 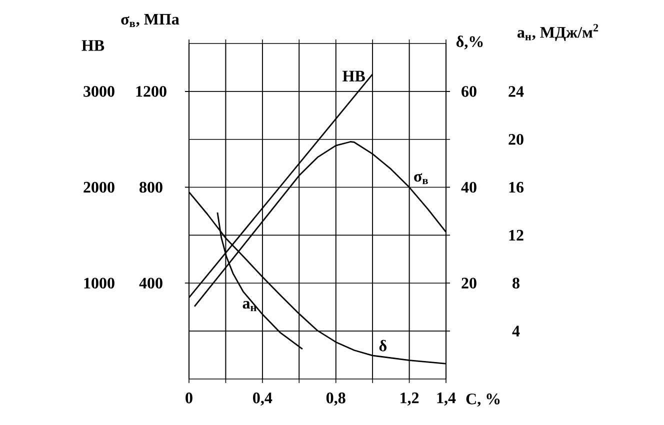 What do you see at coordinates (469, 43) in the screenshot?
I see `y-axis-title: δ,%` at bounding box center [469, 43].